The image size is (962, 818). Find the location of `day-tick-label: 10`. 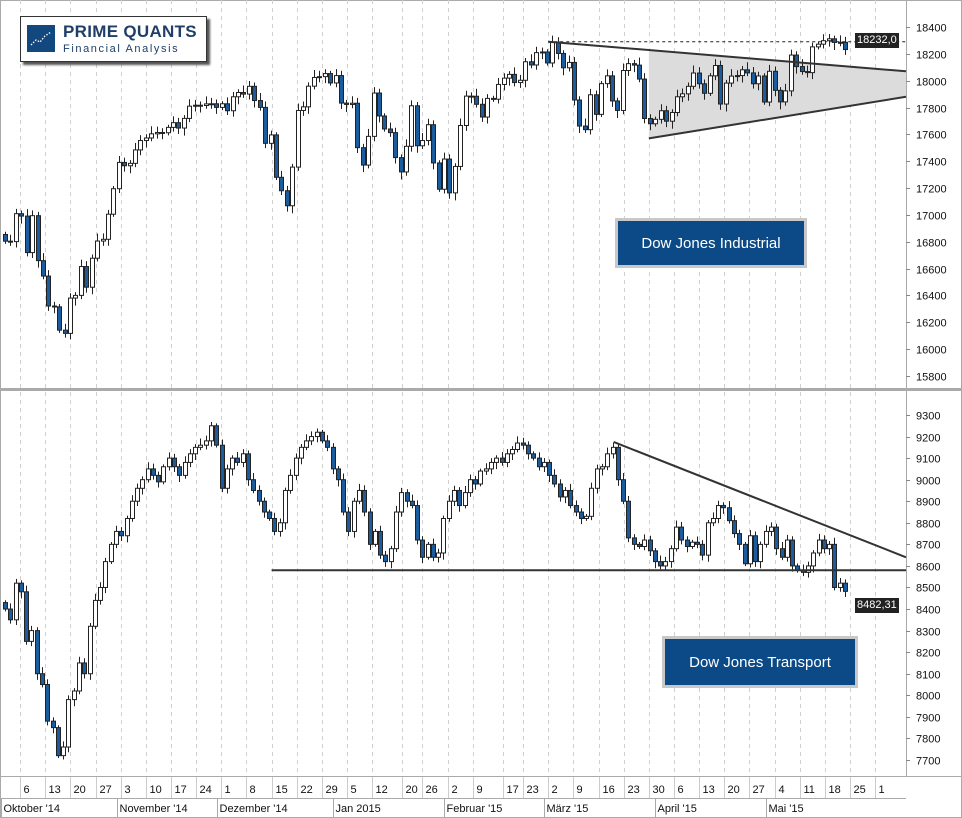

day-tick-label: 10 is located at coordinates (156, 790).